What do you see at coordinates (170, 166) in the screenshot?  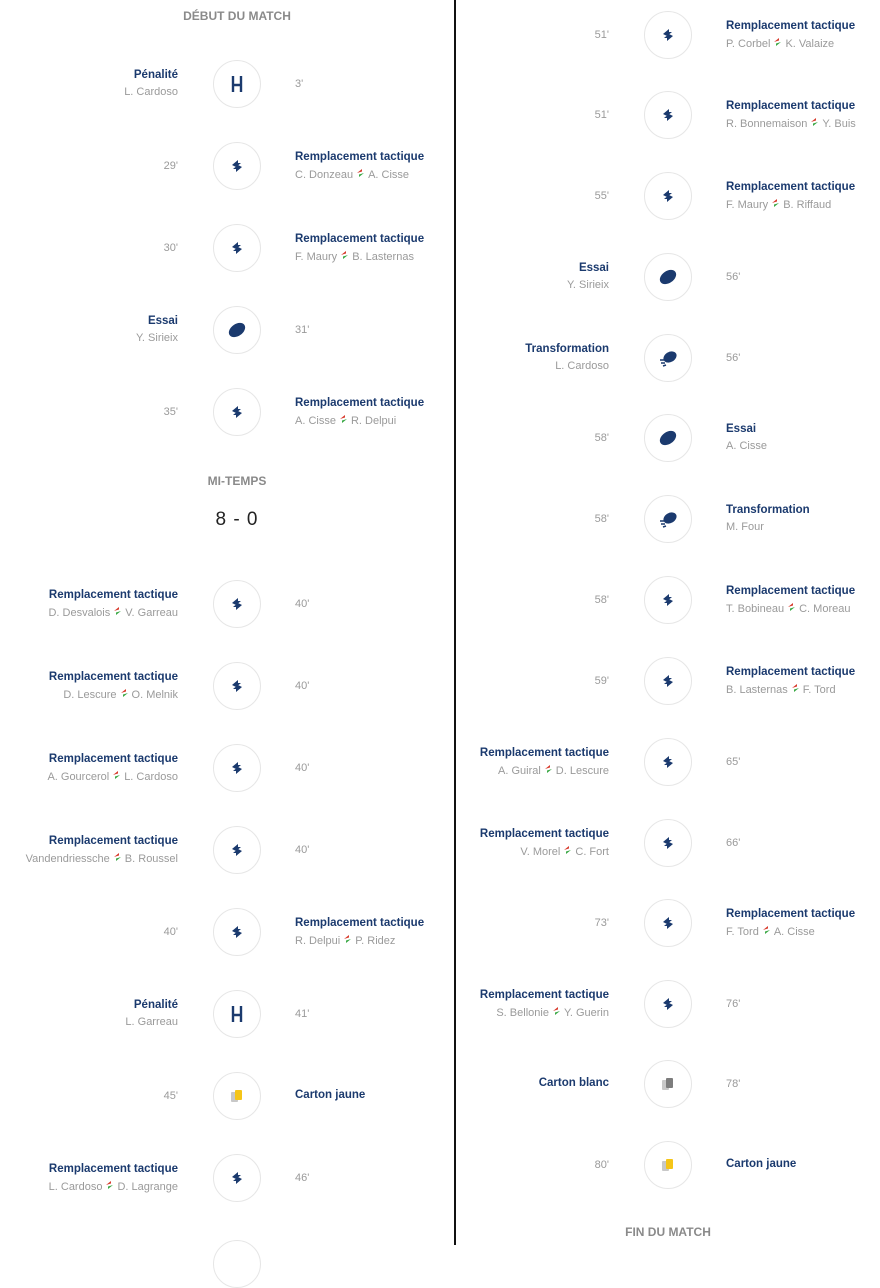 I see `event-minute: 29'` at bounding box center [170, 166].